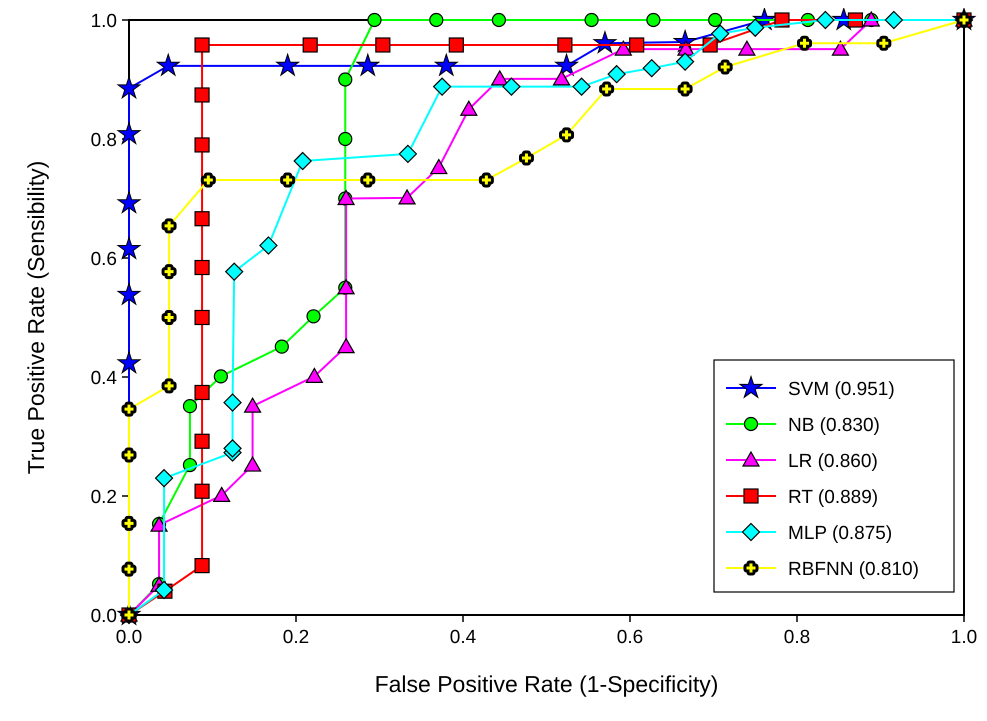 Image resolution: width=987 pixels, height=721 pixels. Describe the element at coordinates (630, 637) in the screenshot. I see `x-tick-label: 0.6` at that location.